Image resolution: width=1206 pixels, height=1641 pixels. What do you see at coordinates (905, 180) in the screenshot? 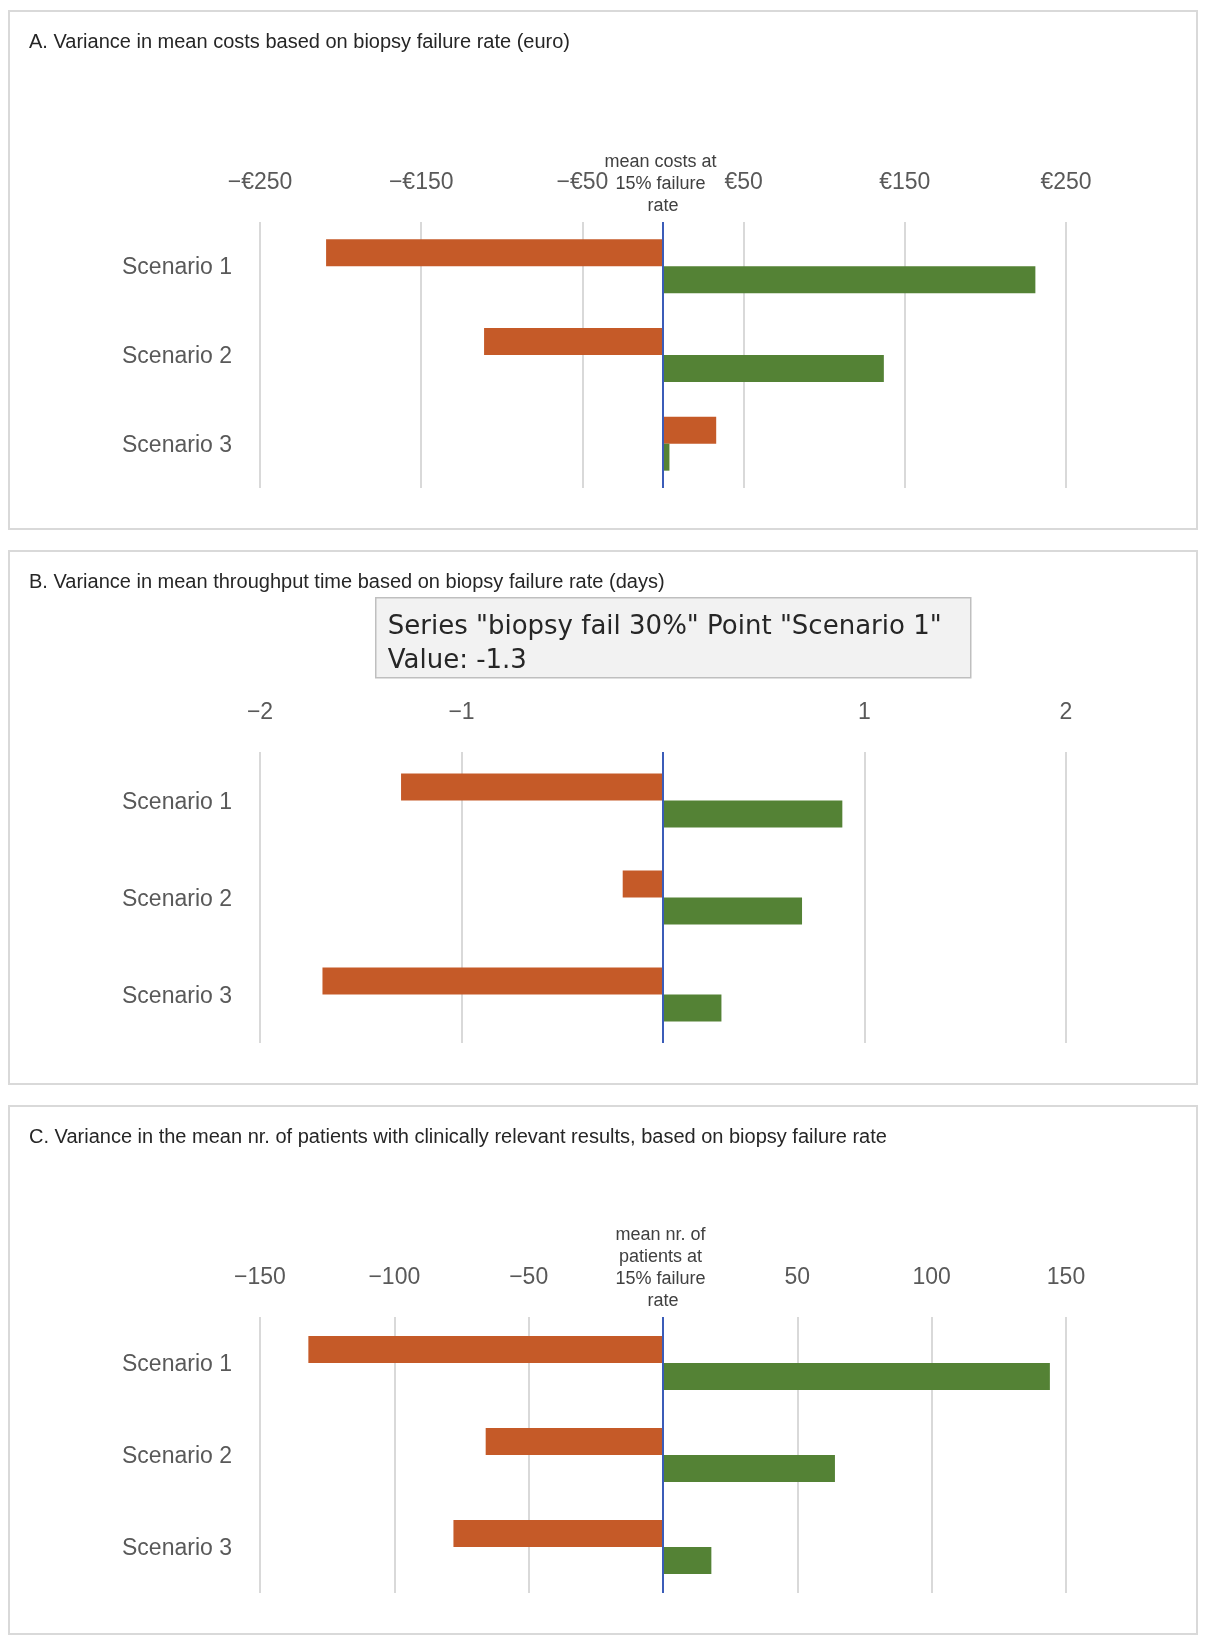
I see `x-tick-label: €150` at bounding box center [905, 180].